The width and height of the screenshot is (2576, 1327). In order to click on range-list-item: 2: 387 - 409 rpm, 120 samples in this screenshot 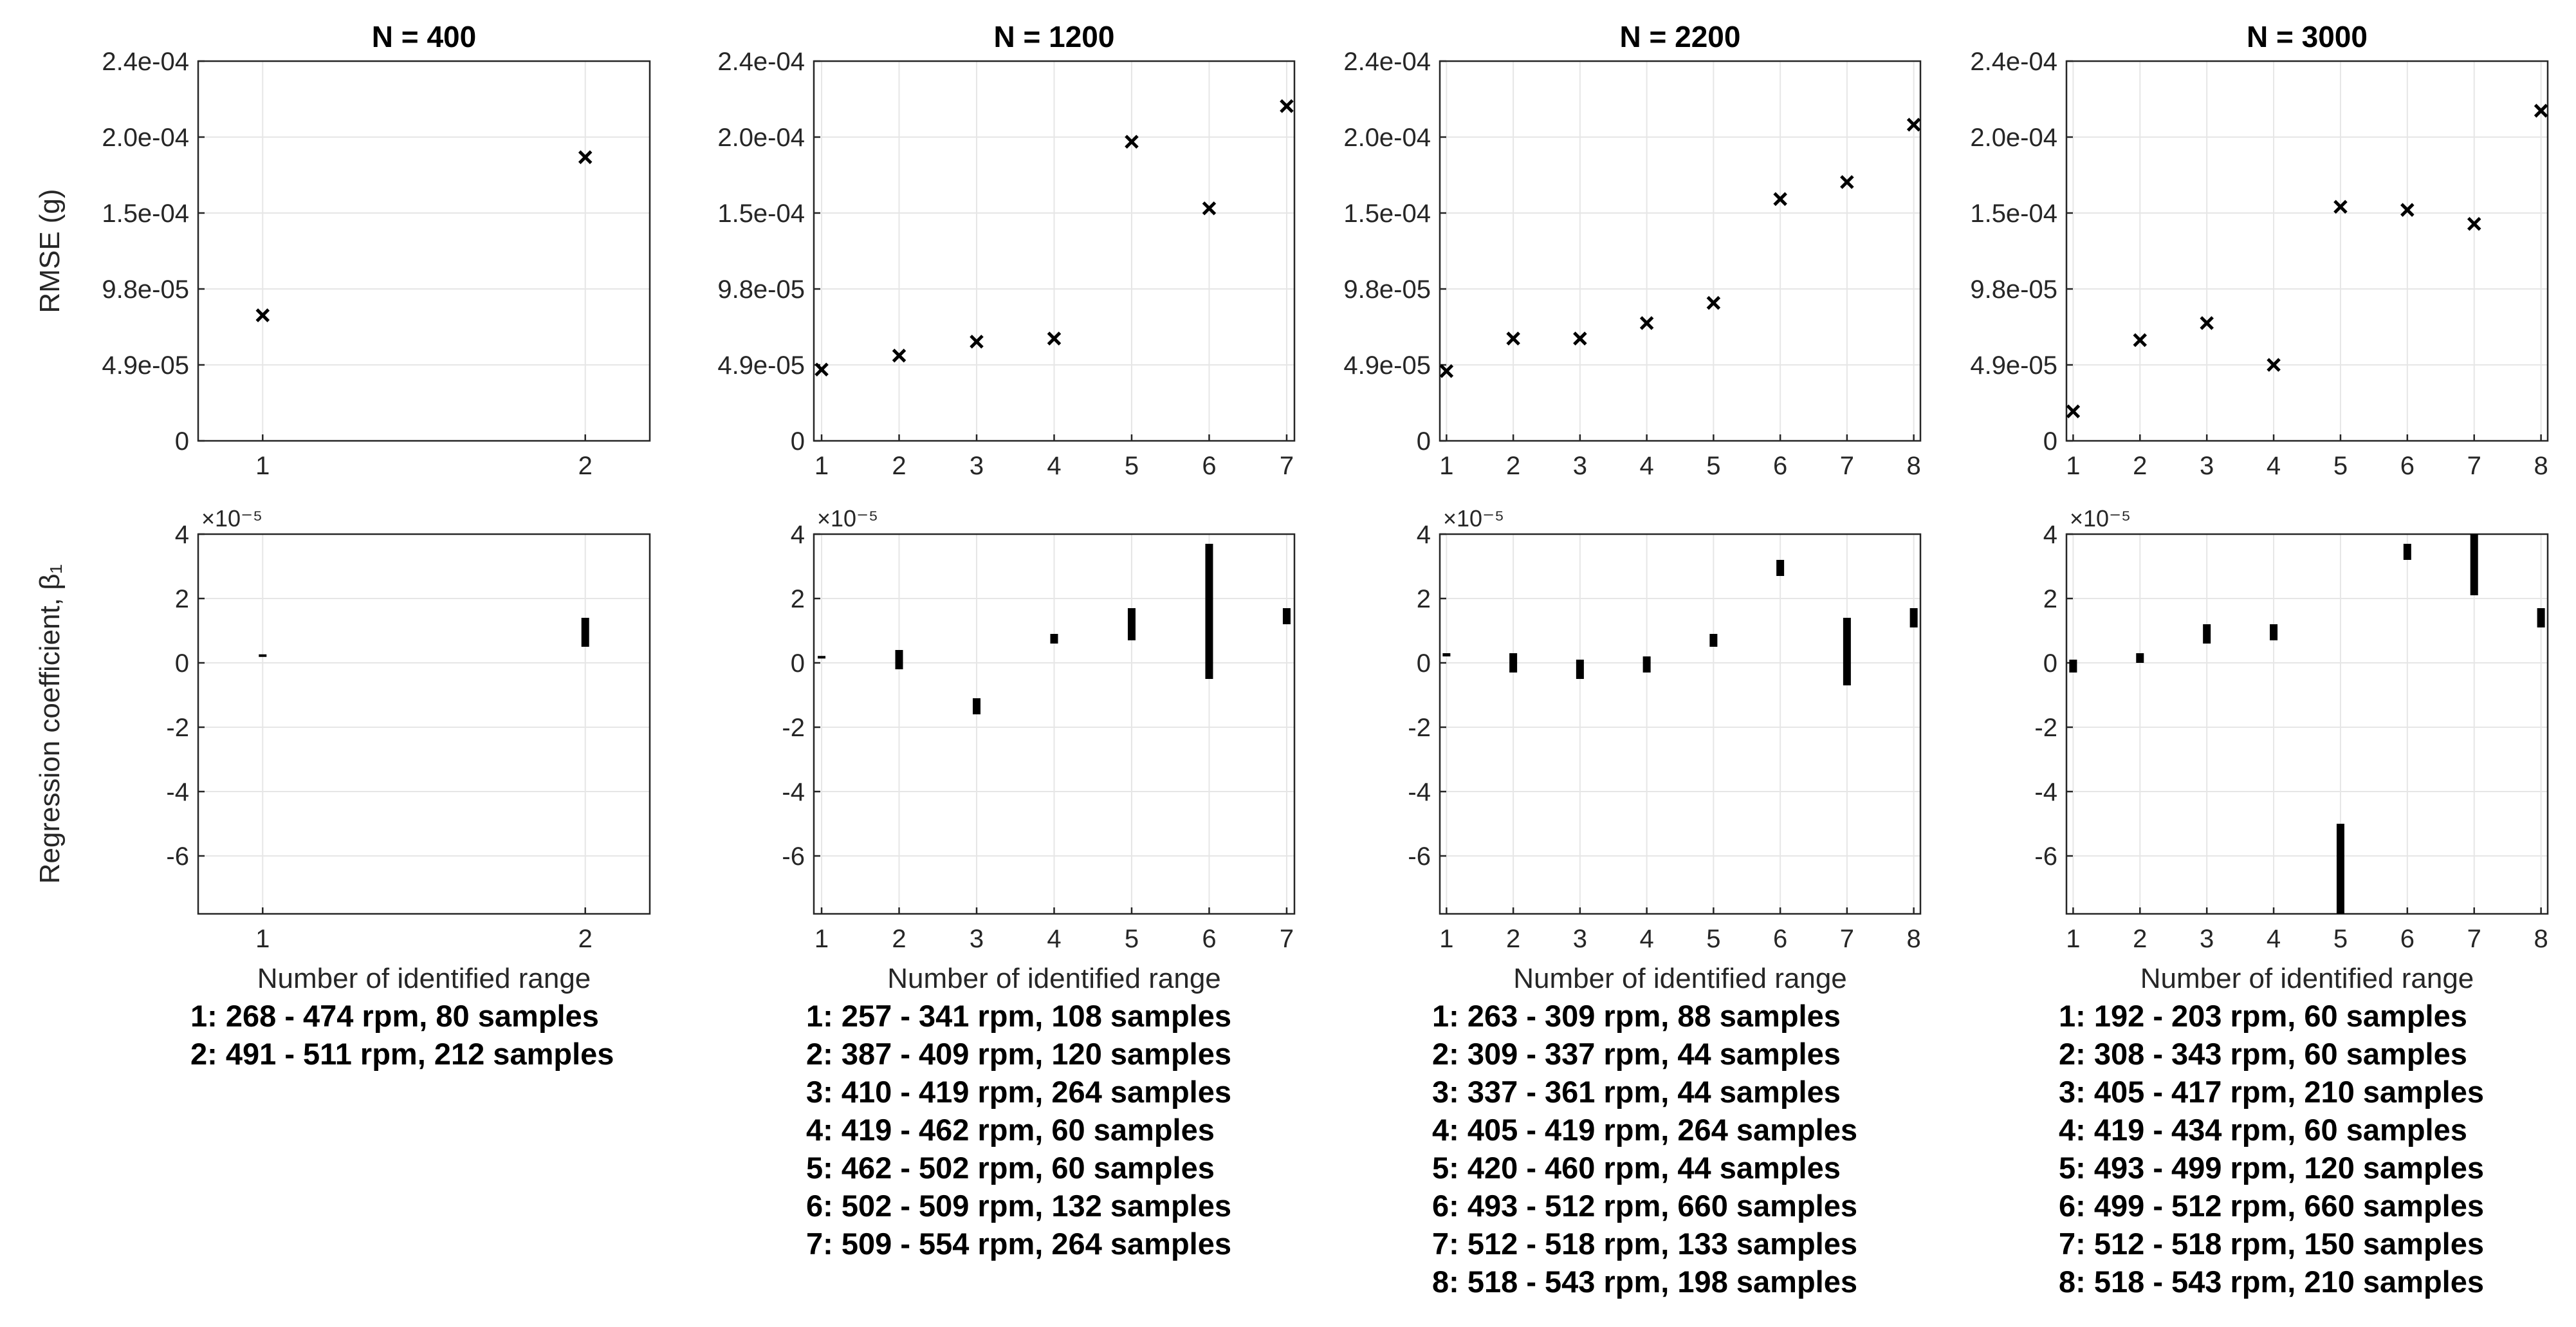, I will do `click(1018, 1054)`.